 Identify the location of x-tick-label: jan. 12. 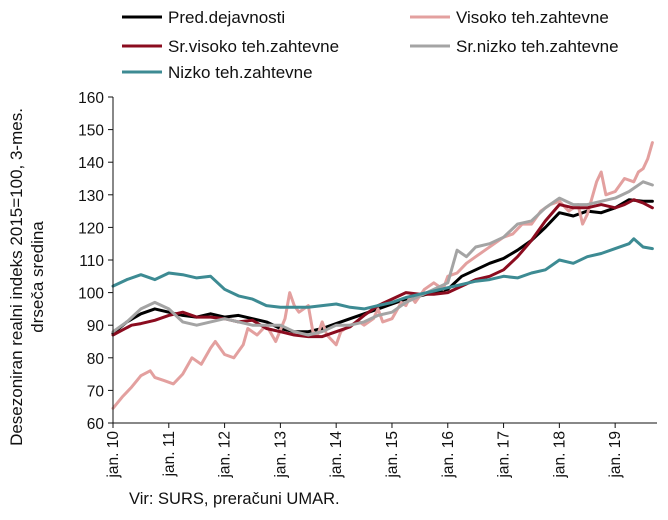
(225, 455).